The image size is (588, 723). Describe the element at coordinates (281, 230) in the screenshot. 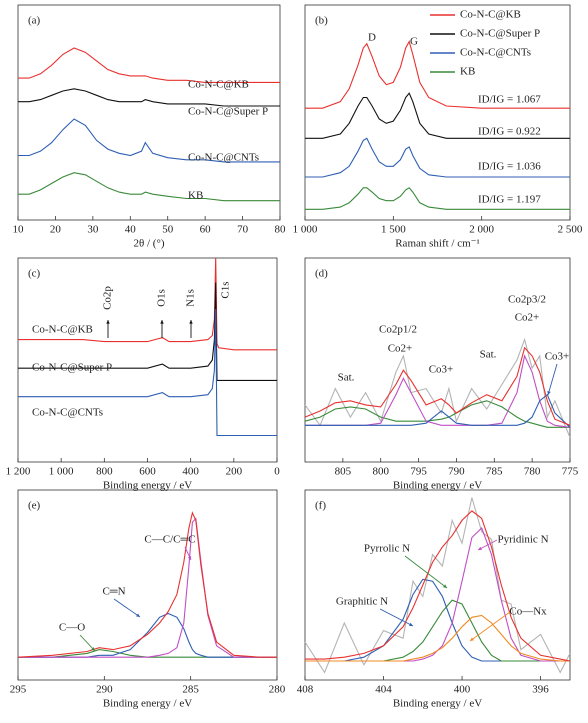

I see `x-tick-label: 80` at that location.